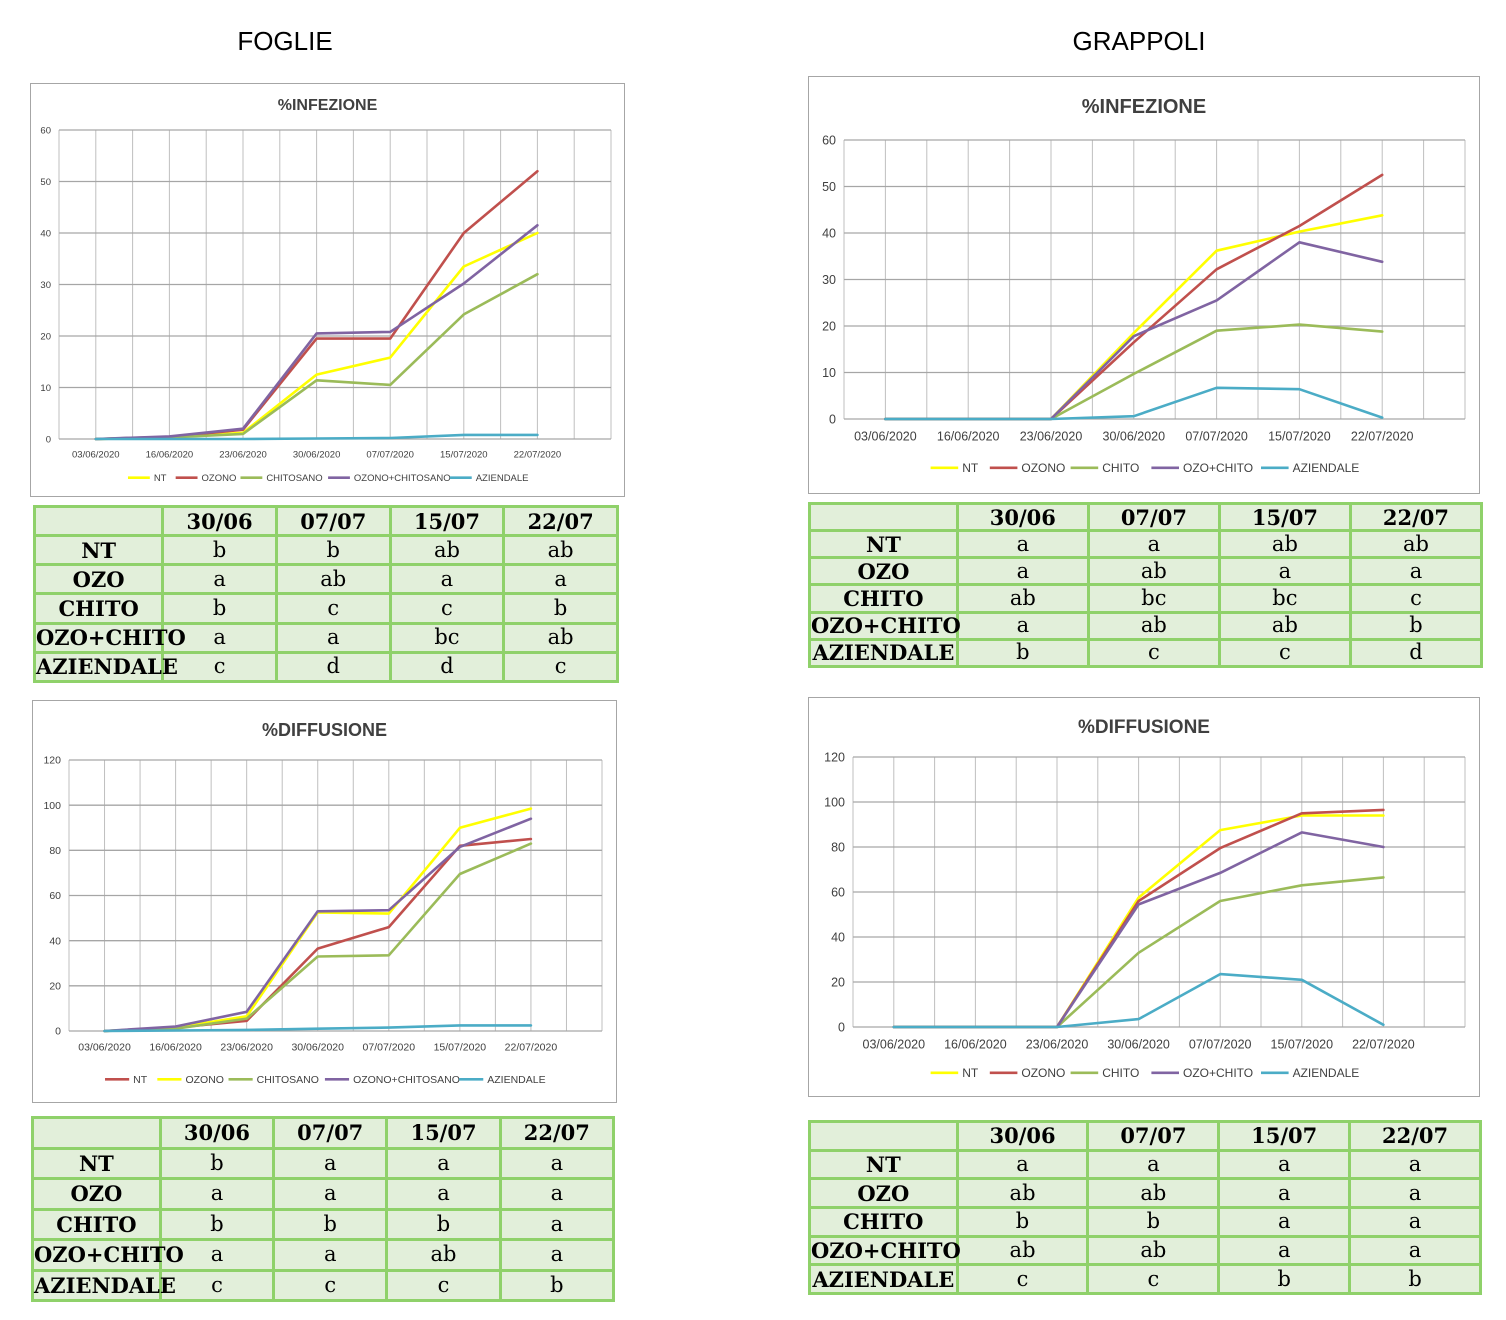  Describe the element at coordinates (1145, 1279) in the screenshot. I see `table-row: AZIENDALE c c b b` at that location.